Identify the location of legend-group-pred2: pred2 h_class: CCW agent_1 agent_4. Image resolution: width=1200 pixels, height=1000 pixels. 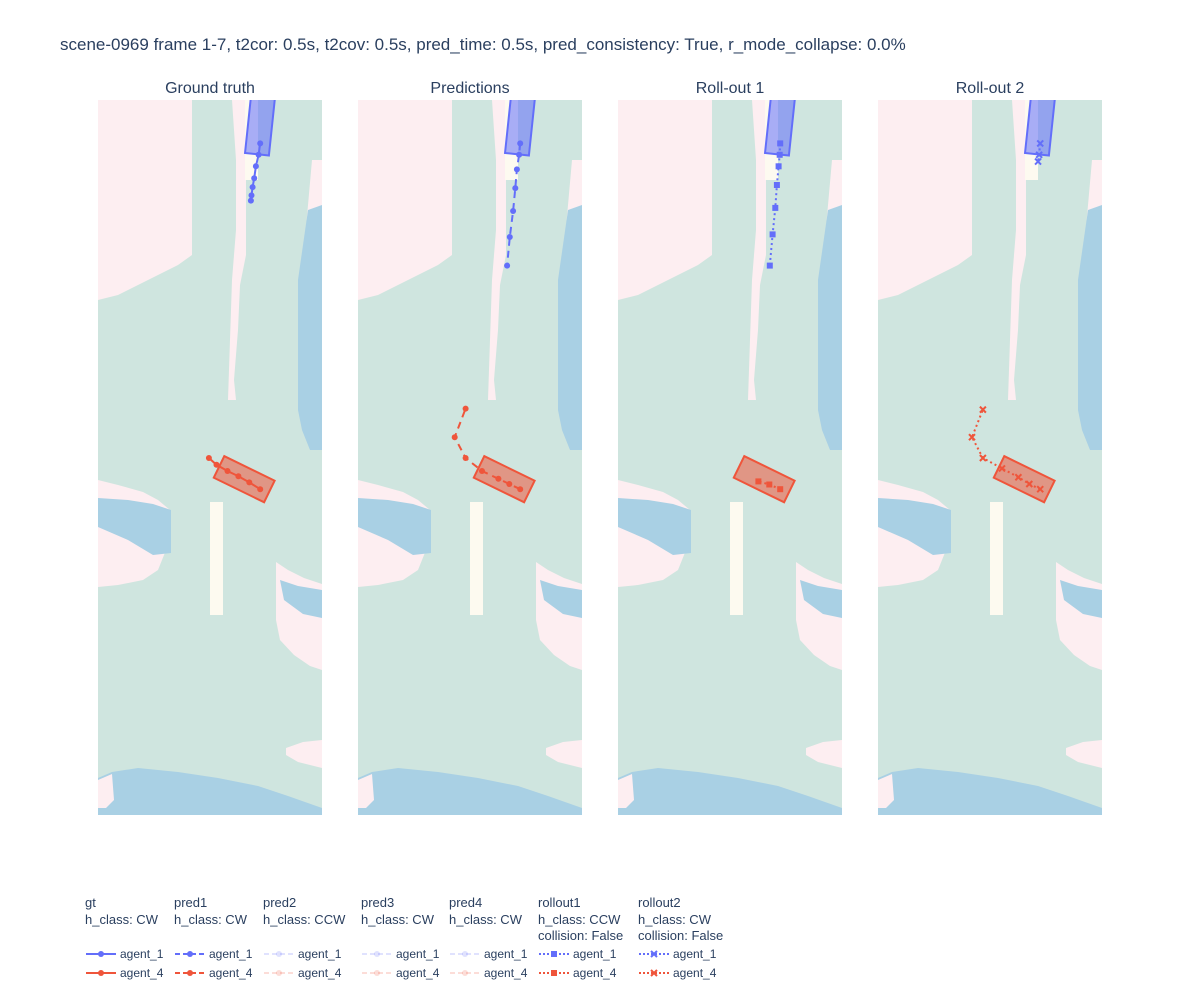
(304, 937).